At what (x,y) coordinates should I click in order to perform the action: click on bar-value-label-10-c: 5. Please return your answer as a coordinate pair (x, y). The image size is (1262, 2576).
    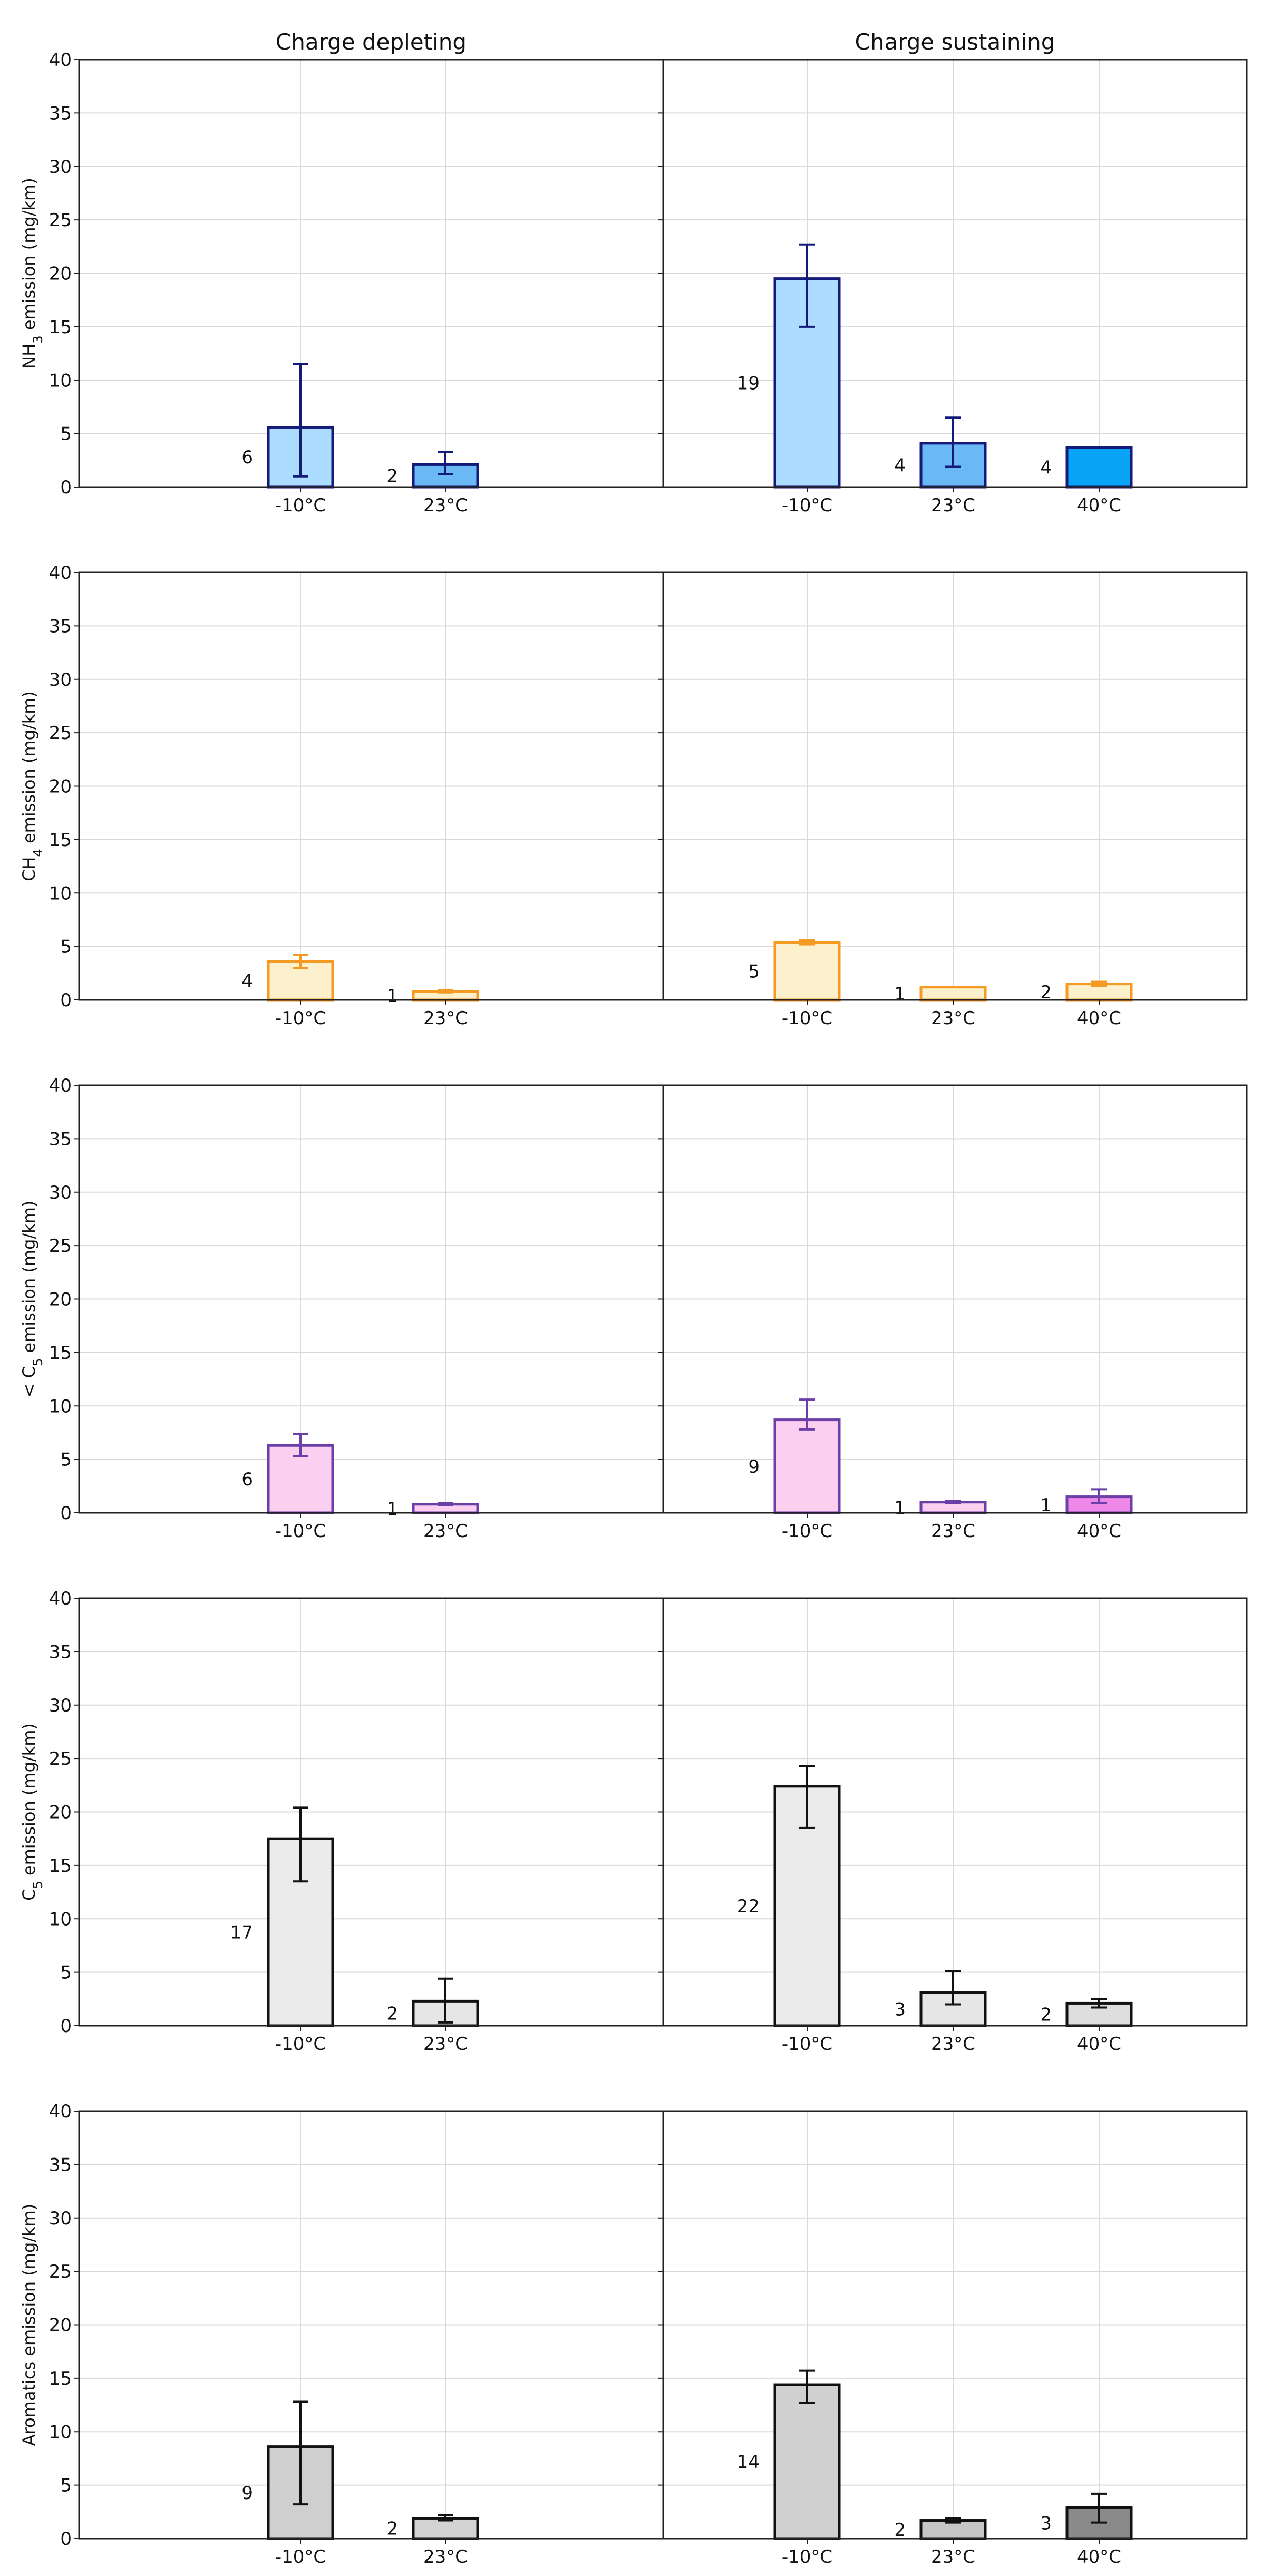
    Looking at the image, I should click on (754, 971).